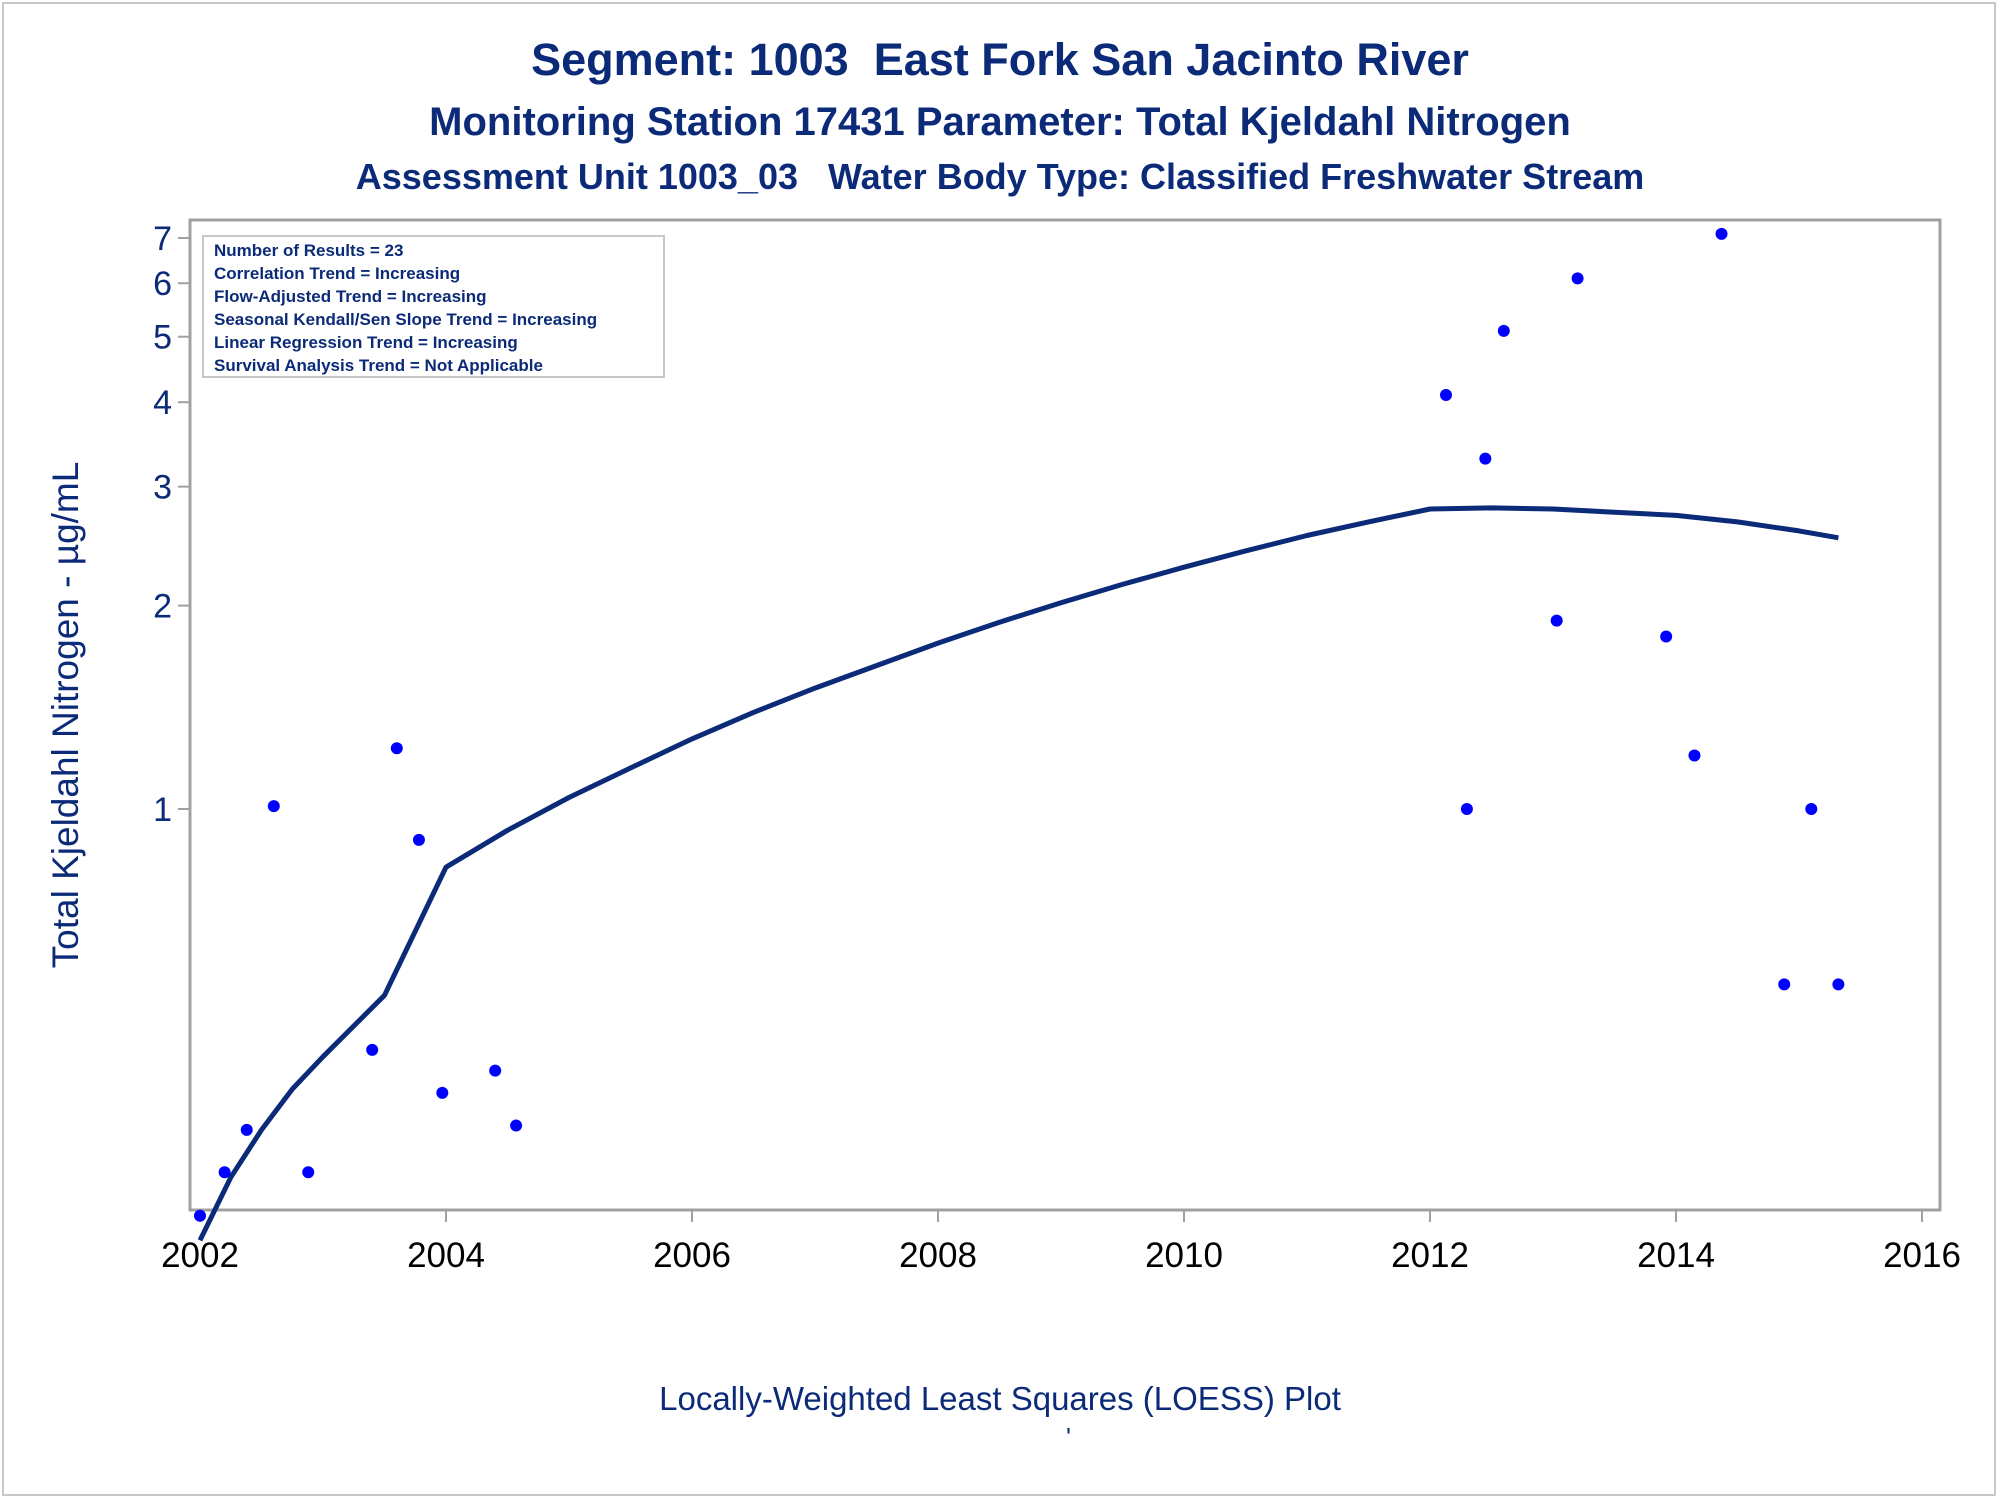  I want to click on y-tick-label: 7, so click(162, 239).